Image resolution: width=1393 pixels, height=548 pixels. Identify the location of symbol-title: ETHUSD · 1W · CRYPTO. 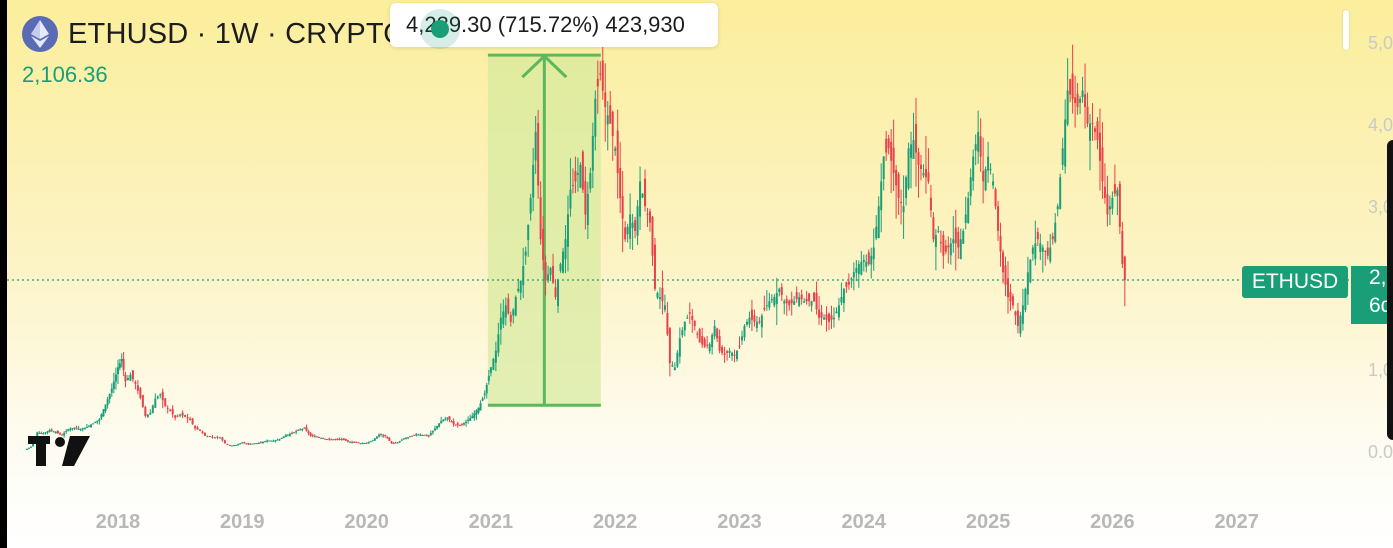
(237, 33).